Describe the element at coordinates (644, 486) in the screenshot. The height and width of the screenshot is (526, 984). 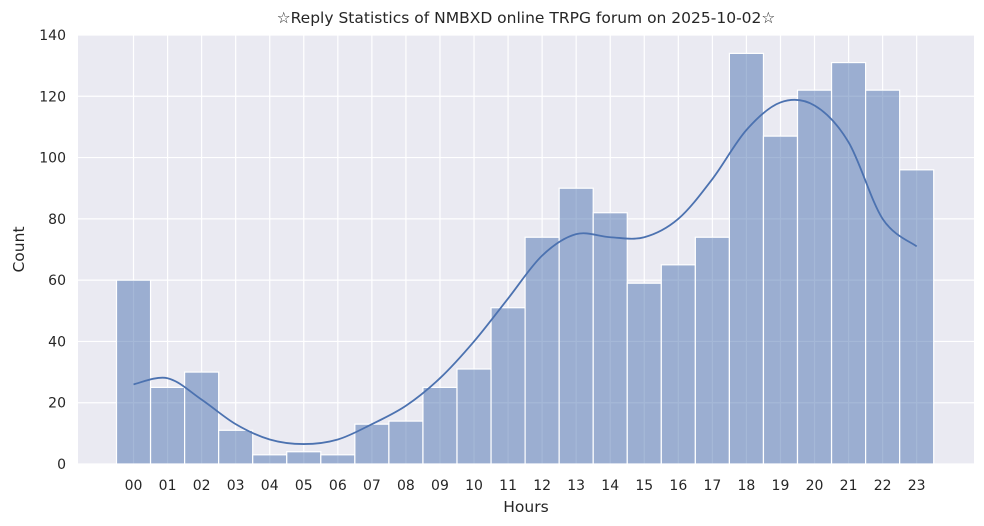
I see `x-tick-label: 15` at that location.